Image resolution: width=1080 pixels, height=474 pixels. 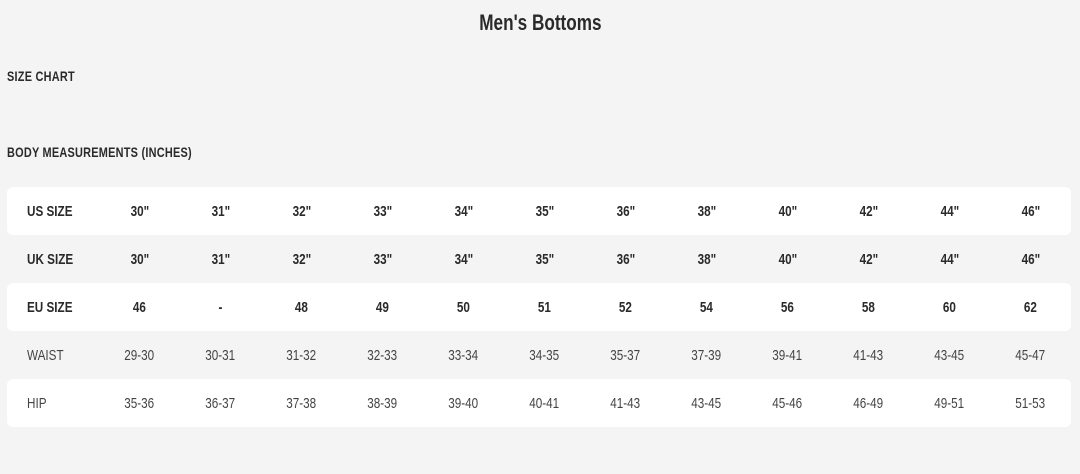 I want to click on table-cell: 45-47, so click(x=1030, y=355).